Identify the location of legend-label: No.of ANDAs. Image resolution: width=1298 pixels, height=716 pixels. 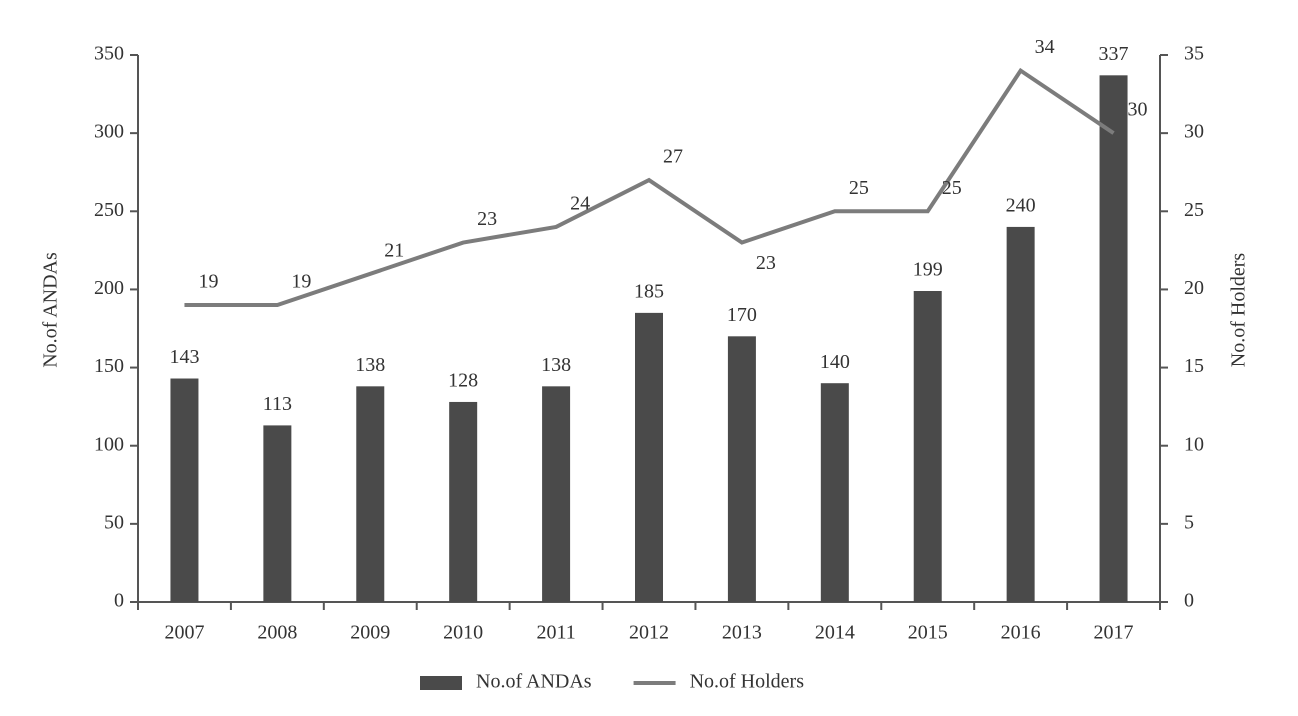
(534, 682).